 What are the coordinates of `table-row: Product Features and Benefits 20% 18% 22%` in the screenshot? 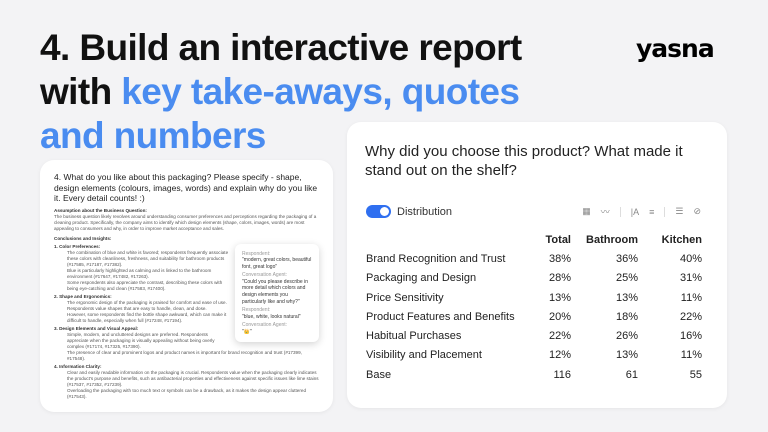 It's located at (534, 316).